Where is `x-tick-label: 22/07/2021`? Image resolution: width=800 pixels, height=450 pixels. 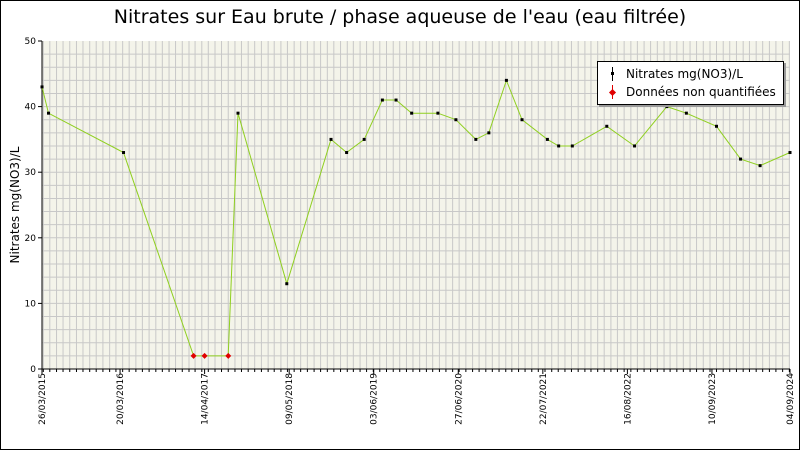 x-tick-label: 22/07/2021 is located at coordinates (544, 399).